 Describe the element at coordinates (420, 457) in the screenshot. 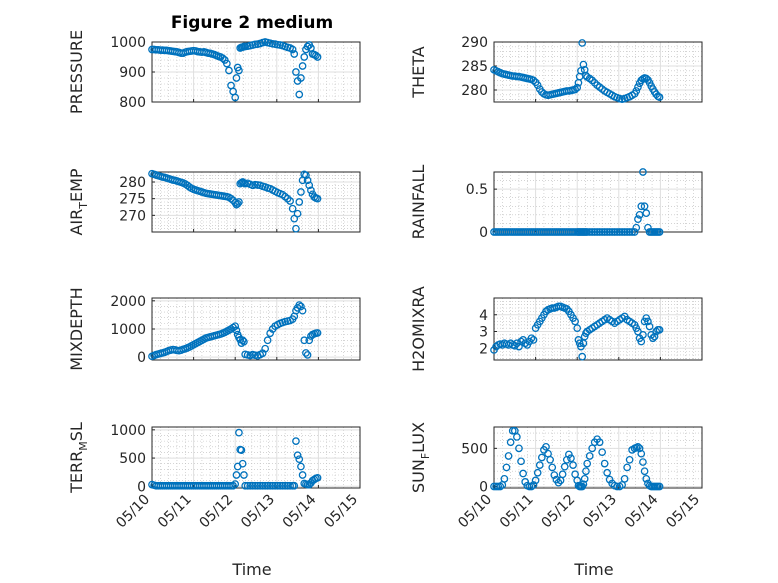

I see `y-axis-label: SUNFLUX` at that location.